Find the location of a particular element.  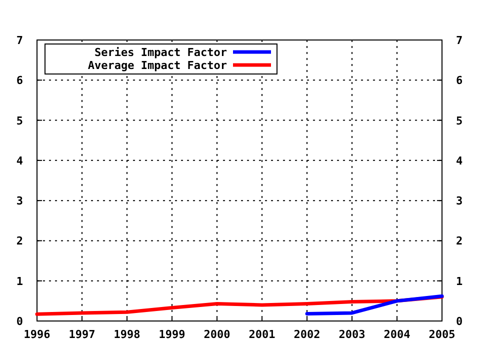

y2-tick-label: 0 is located at coordinates (459, 321).